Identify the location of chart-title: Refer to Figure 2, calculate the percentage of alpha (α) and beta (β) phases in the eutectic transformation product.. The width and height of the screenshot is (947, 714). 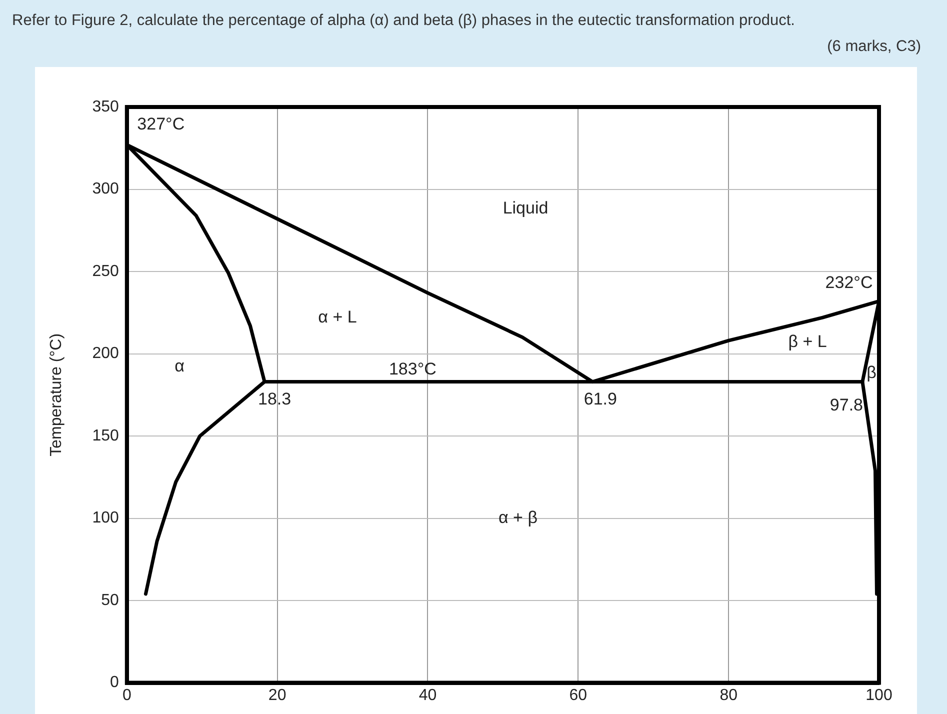
(403, 20).